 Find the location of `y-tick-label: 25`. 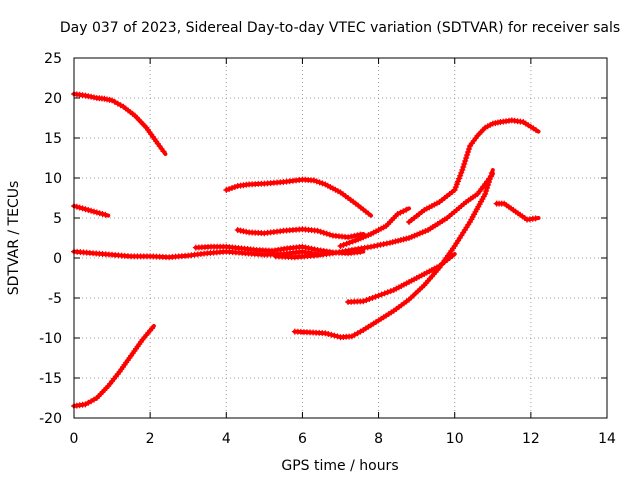

y-tick-label: 25 is located at coordinates (53, 59).